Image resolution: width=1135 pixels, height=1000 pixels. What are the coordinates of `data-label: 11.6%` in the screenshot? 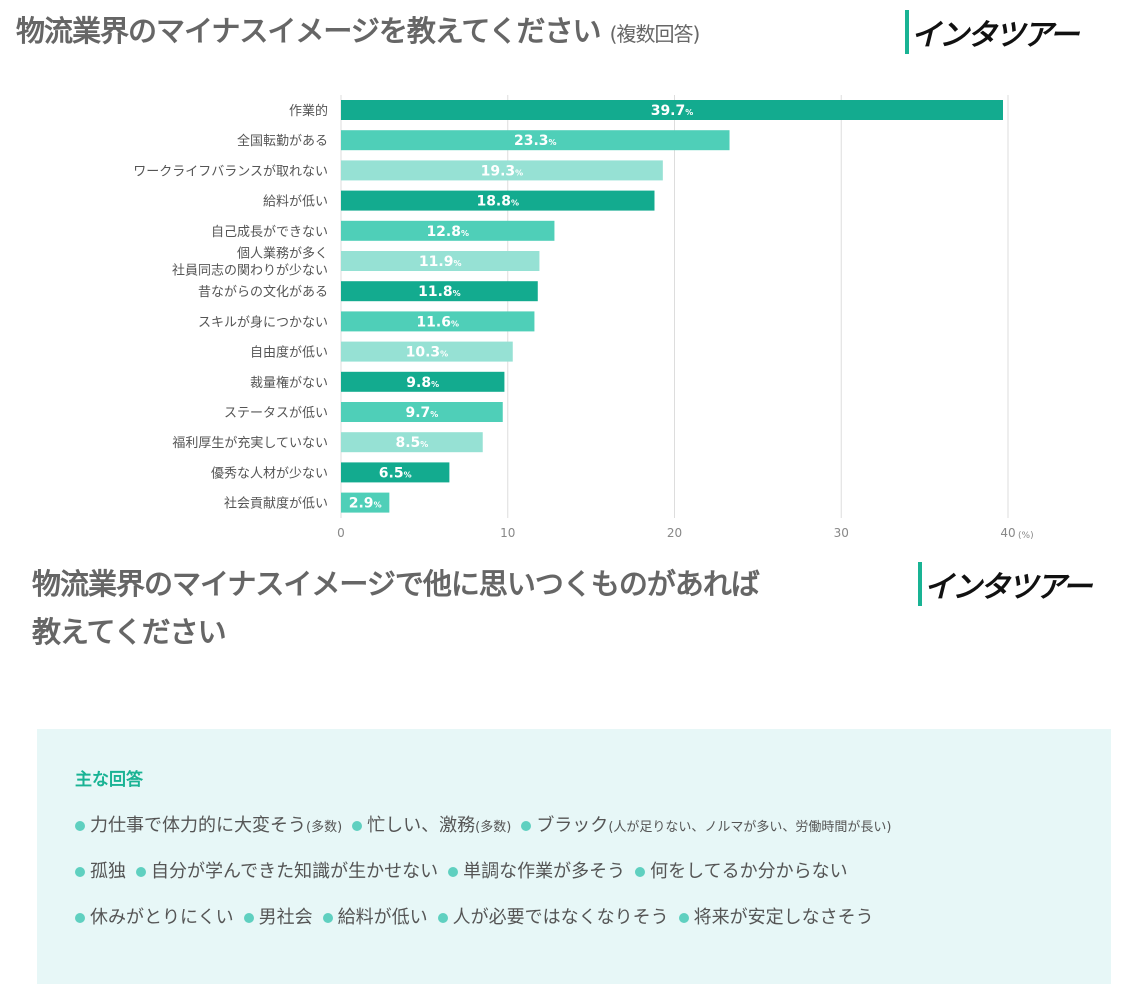 It's located at (437, 322).